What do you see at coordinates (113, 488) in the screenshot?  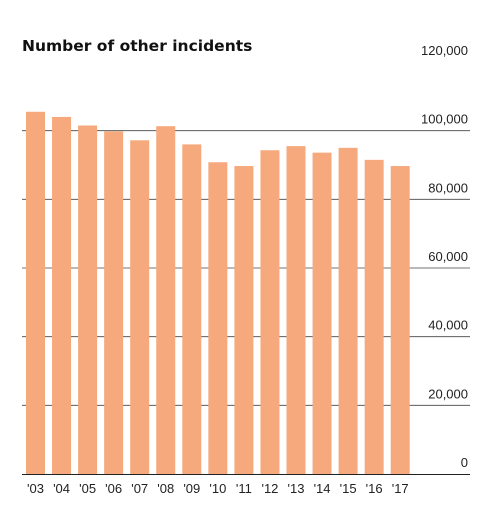 I see `x-tick-label: '06` at bounding box center [113, 488].